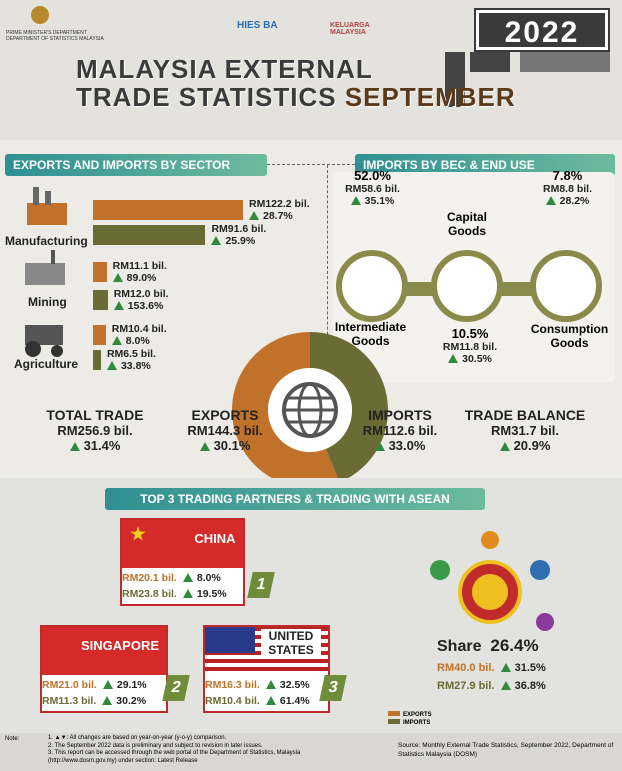  I want to click on sector-name: Mining, so click(47, 302).